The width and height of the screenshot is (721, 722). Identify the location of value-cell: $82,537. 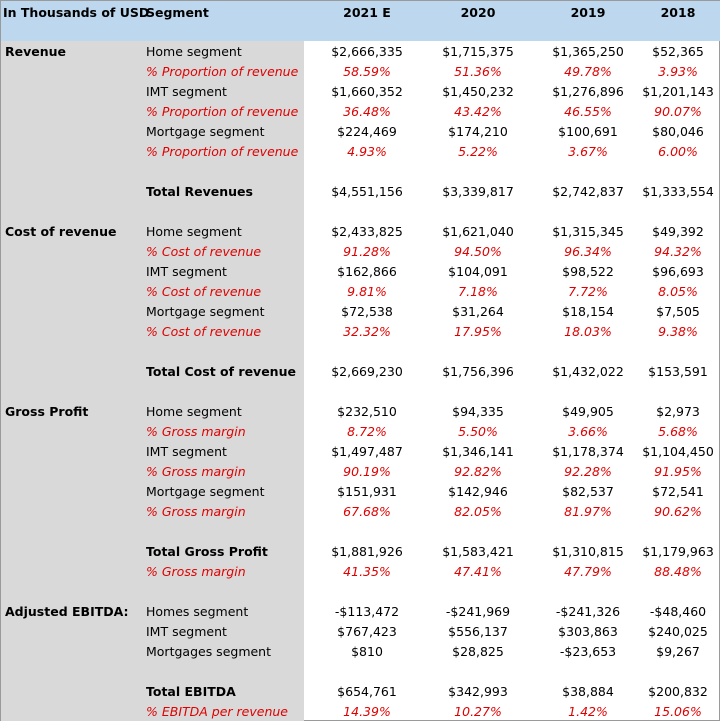
(588, 491).